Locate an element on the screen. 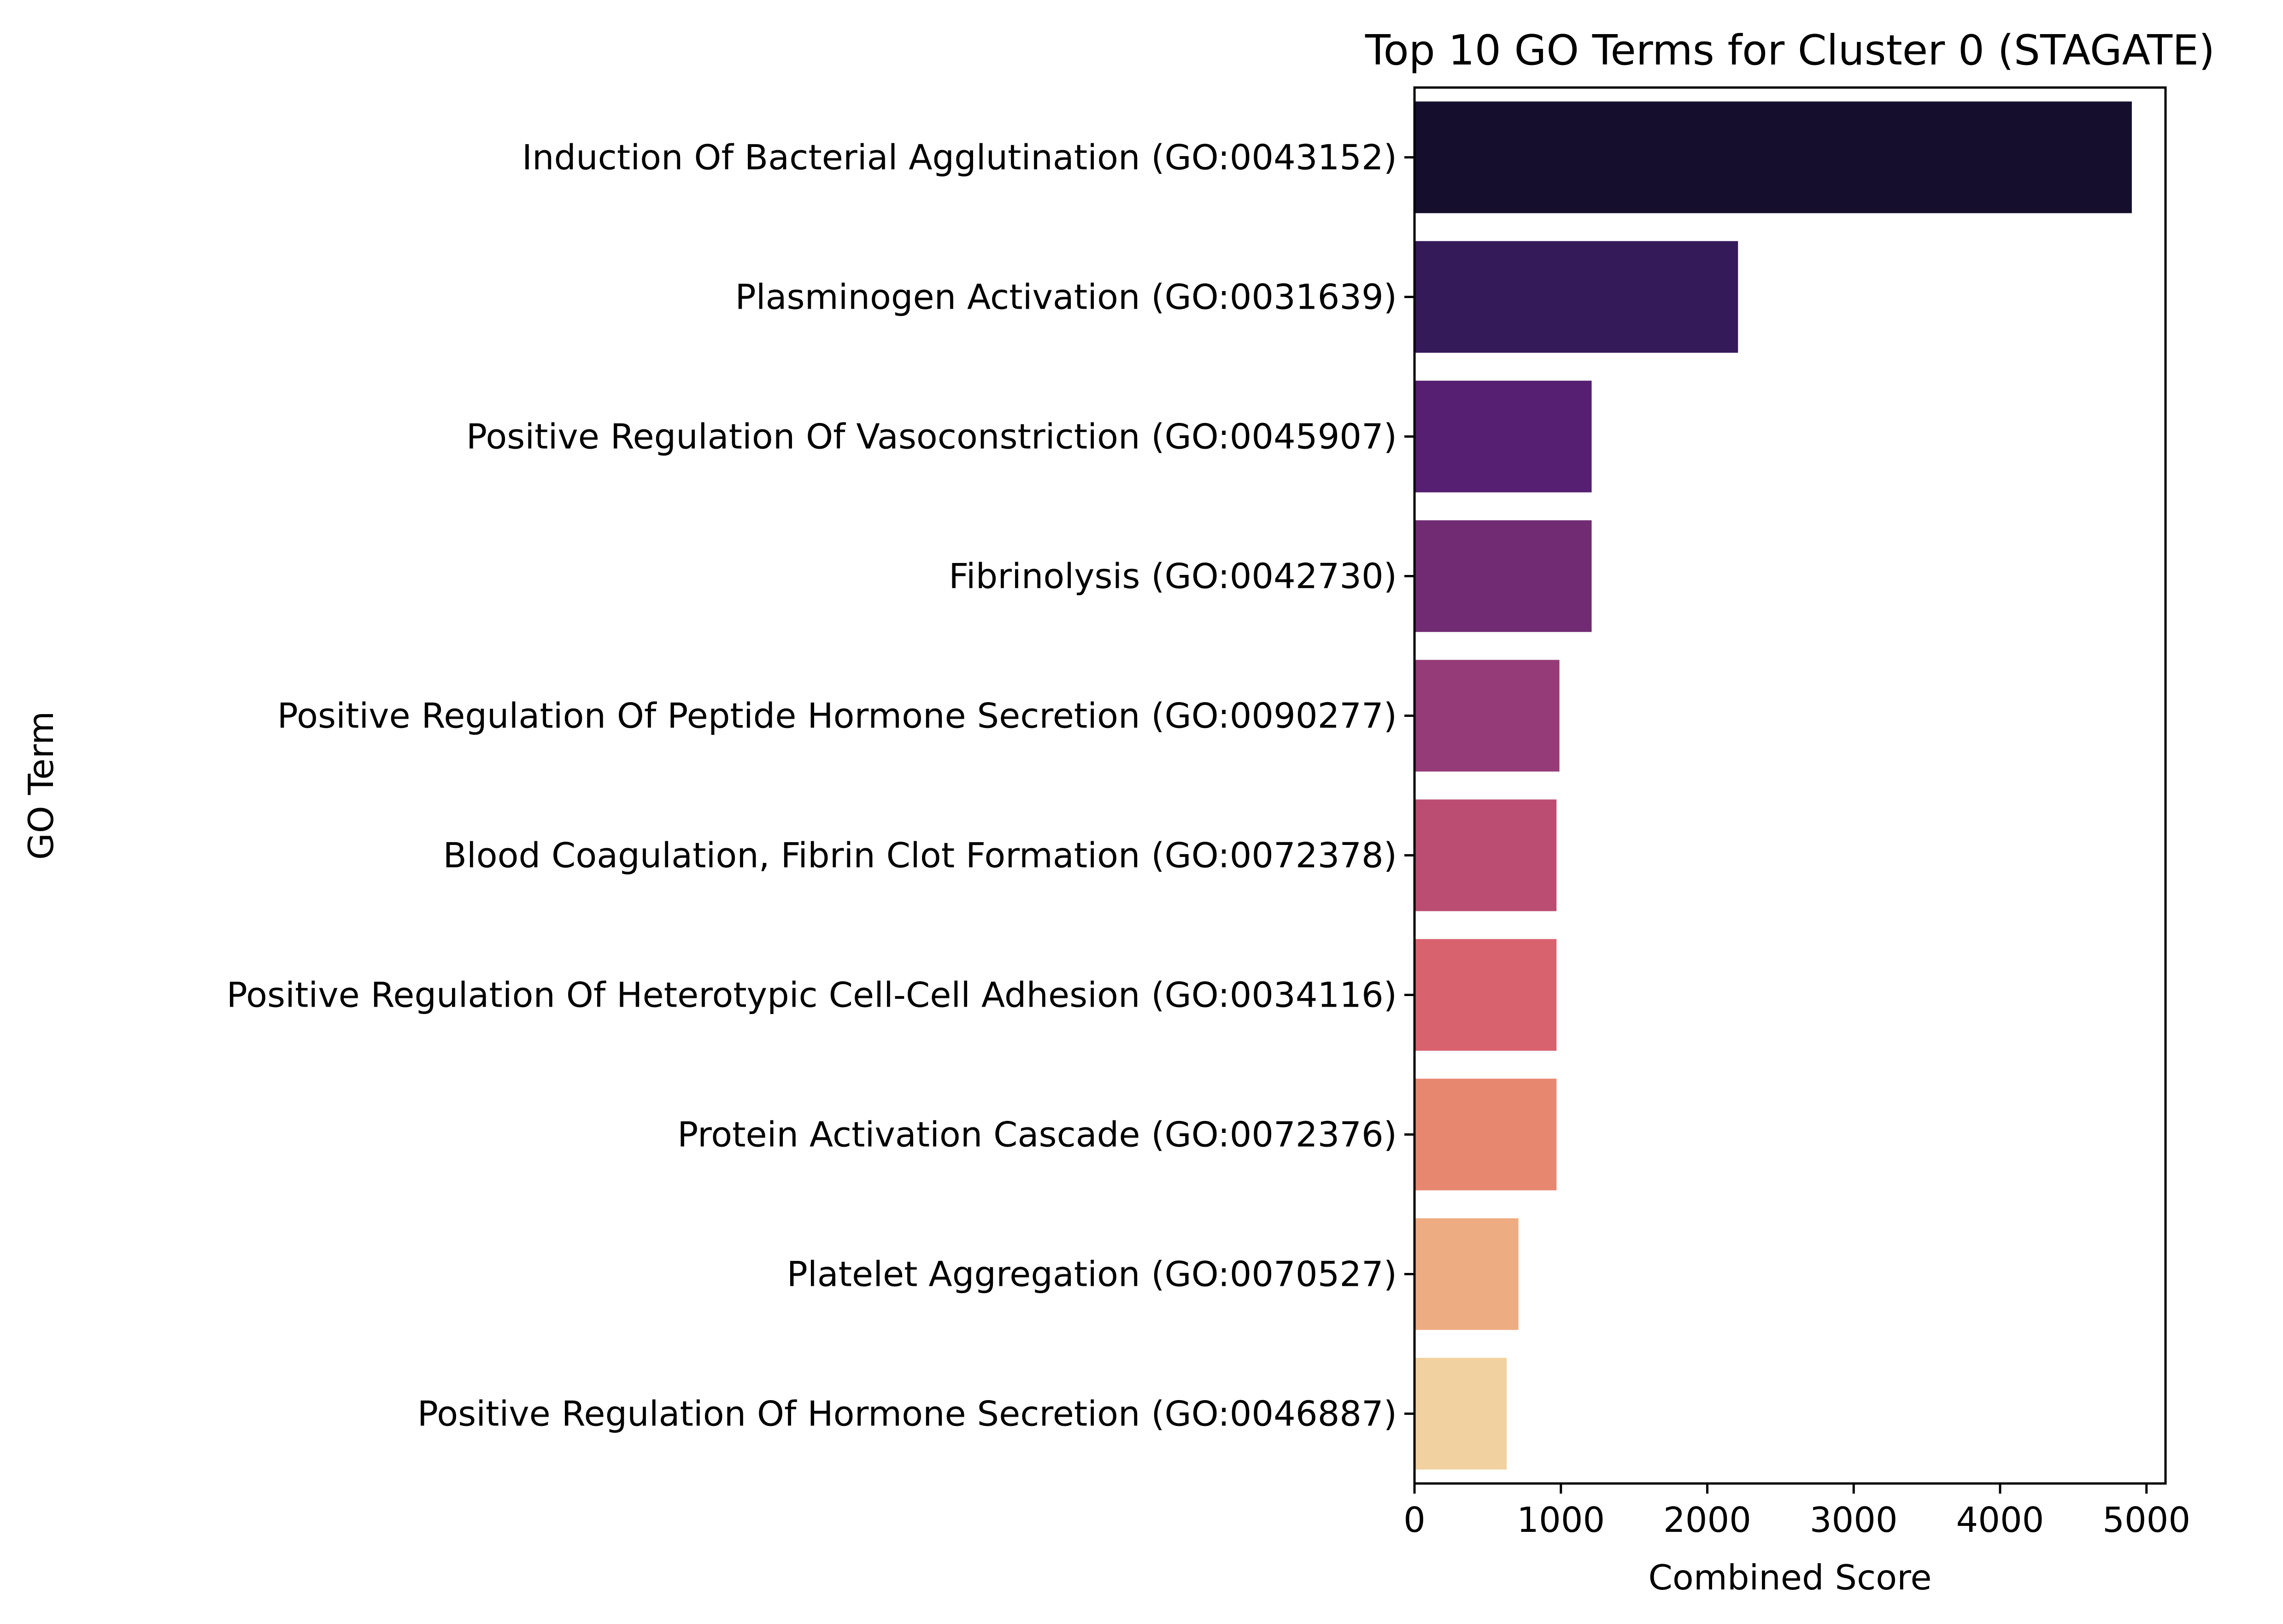 The height and width of the screenshot is (1624, 2283). y-axis-title: GO Term is located at coordinates (41, 786).